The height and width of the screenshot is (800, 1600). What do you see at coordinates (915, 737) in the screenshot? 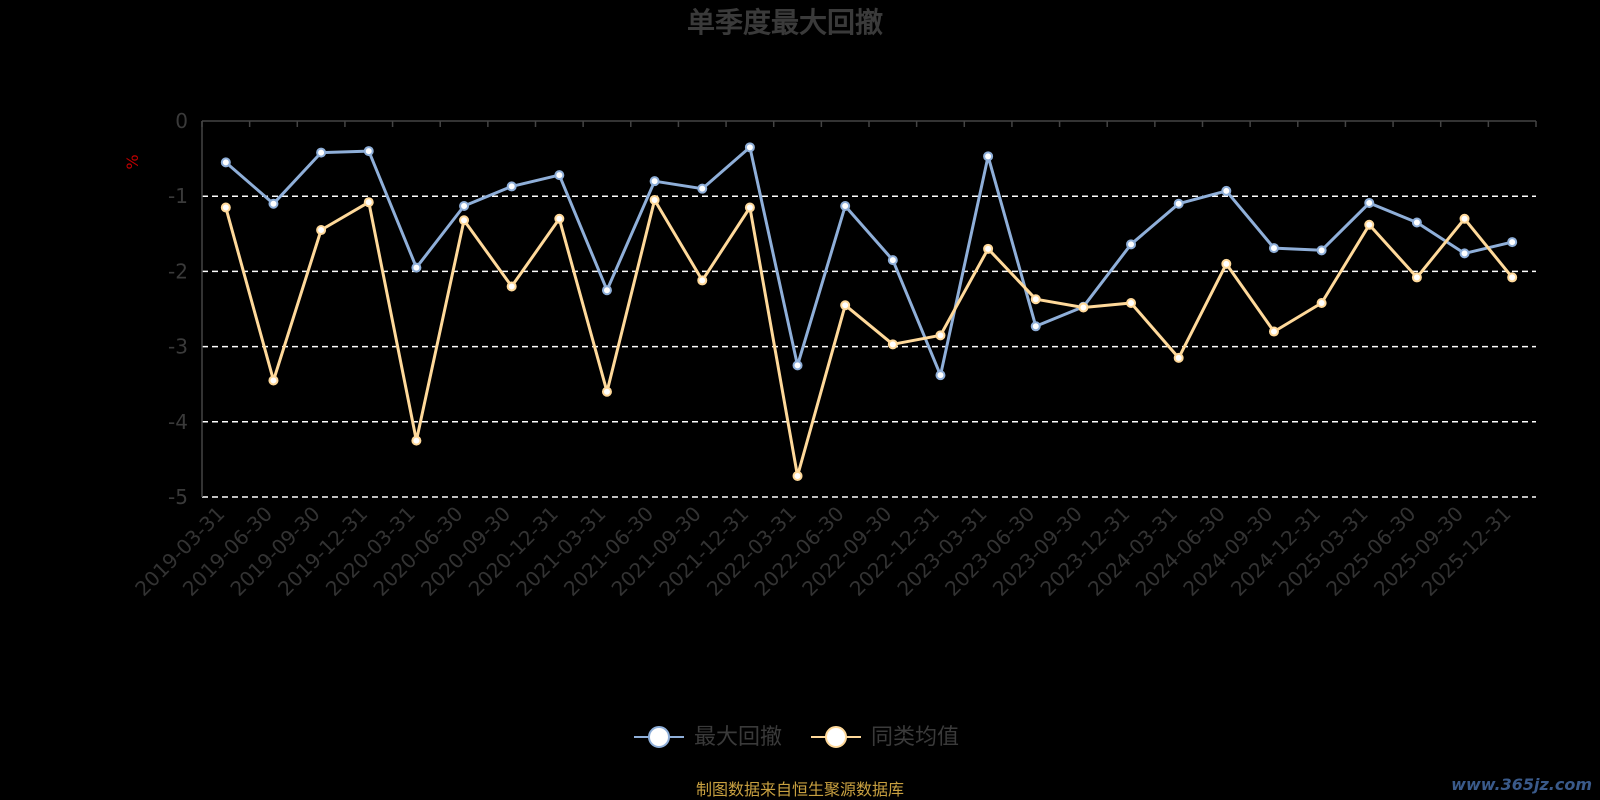
I see `legend-label-series-2: 同类均值` at bounding box center [915, 737].